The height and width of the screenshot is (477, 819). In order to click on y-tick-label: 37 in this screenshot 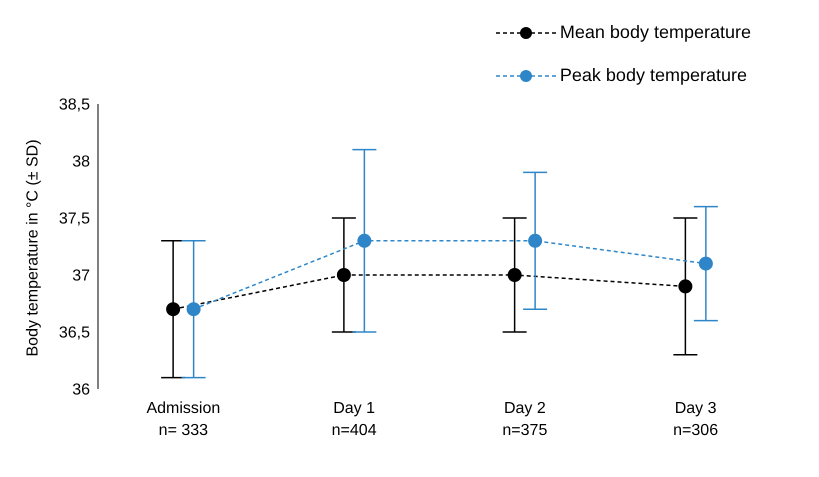, I will do `click(81, 276)`.